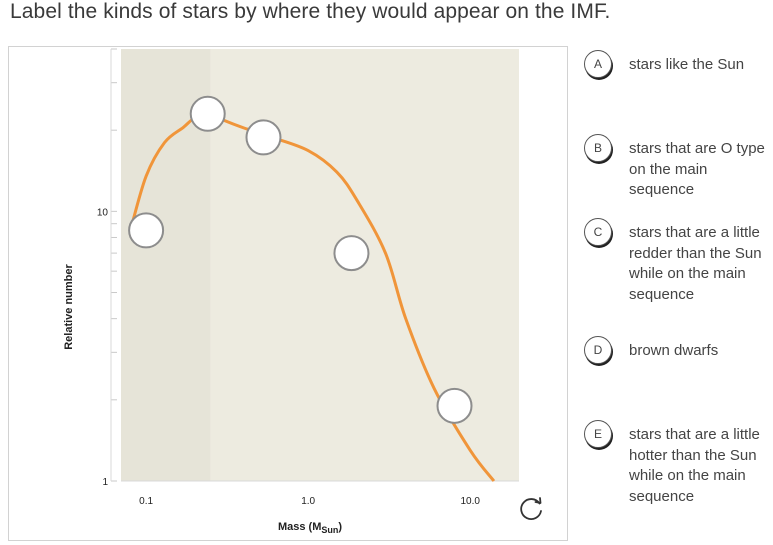  I want to click on x-axis-label: Mass (MSun), so click(310, 528).